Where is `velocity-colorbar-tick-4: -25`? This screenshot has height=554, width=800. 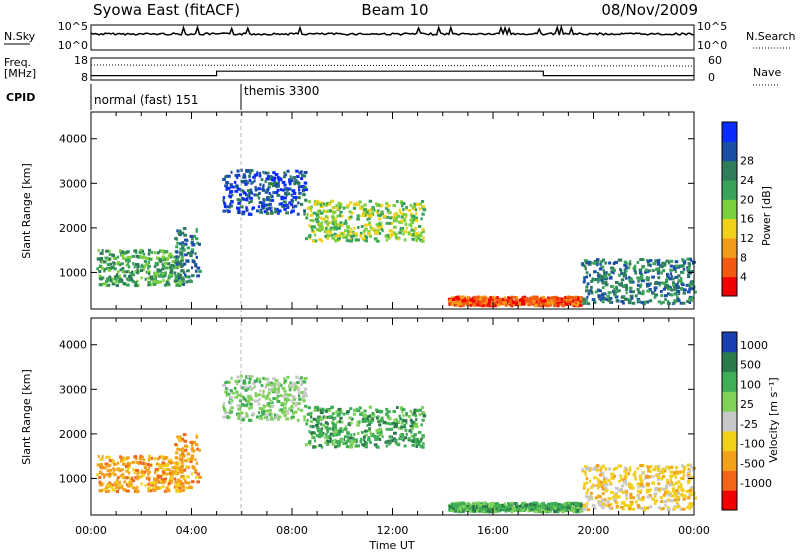
velocity-colorbar-tick-4: -25 is located at coordinates (749, 424).